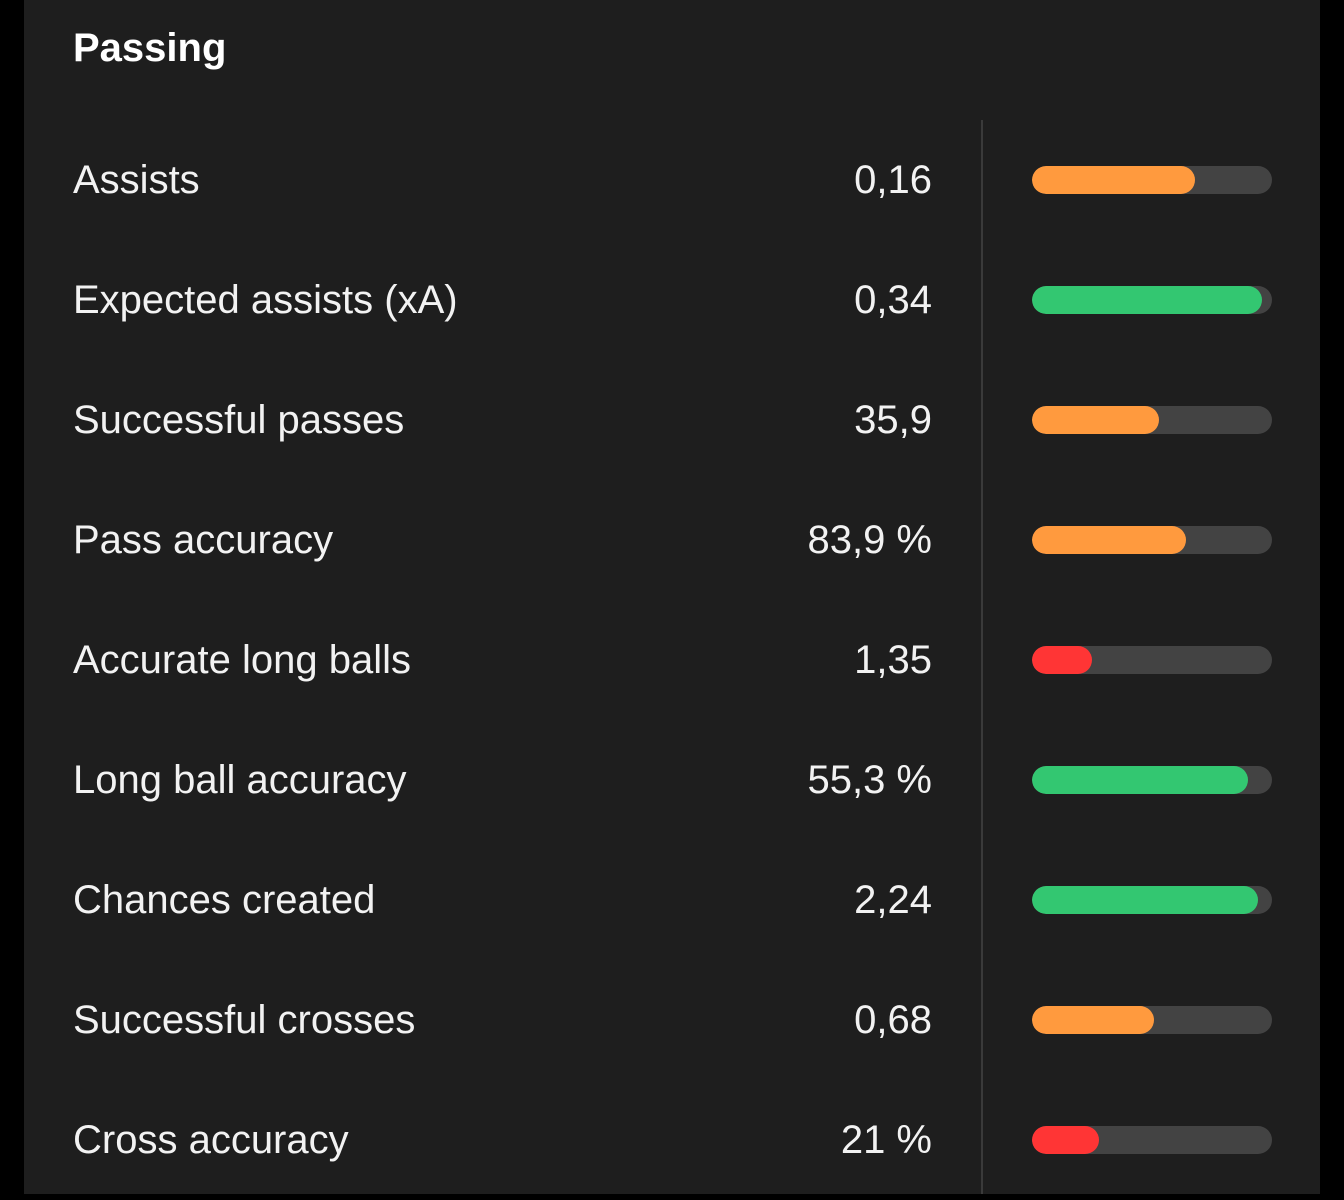 This screenshot has width=1344, height=1200. What do you see at coordinates (672, 1020) in the screenshot?
I see `stat-row-successful-crosses: Successful crosses 0,68` at bounding box center [672, 1020].